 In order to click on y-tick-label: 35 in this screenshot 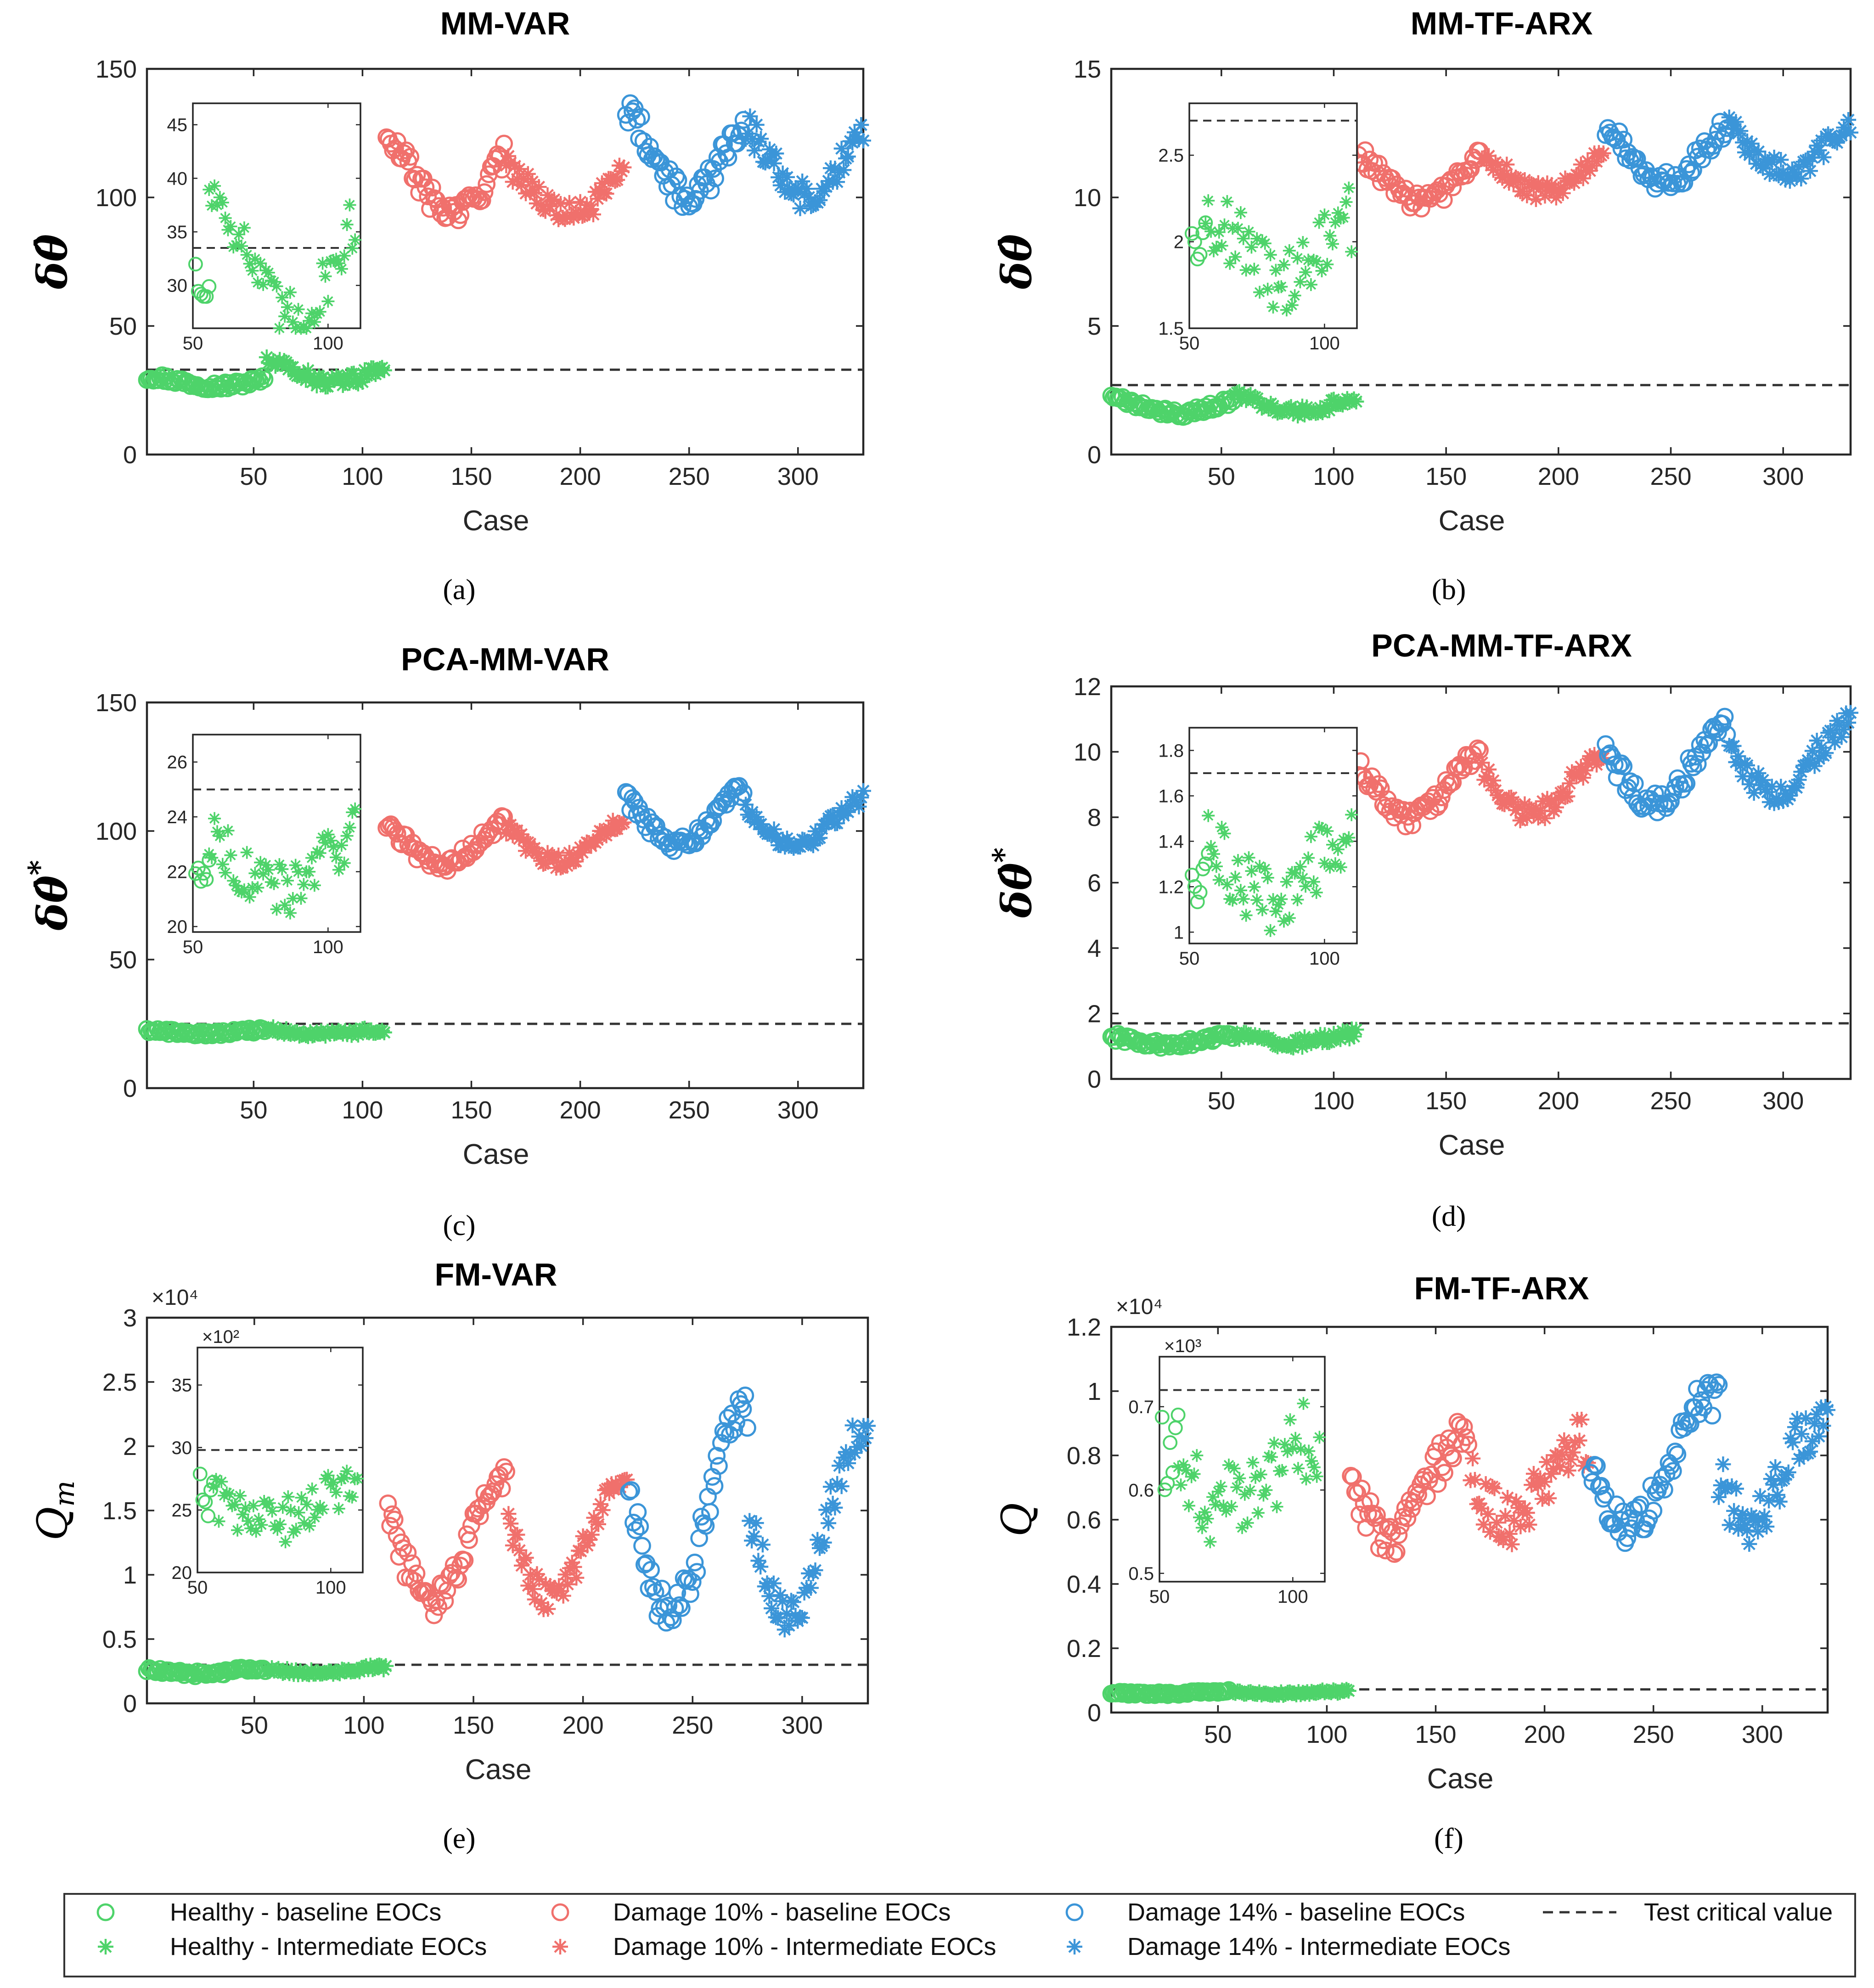, I will do `click(177, 232)`.